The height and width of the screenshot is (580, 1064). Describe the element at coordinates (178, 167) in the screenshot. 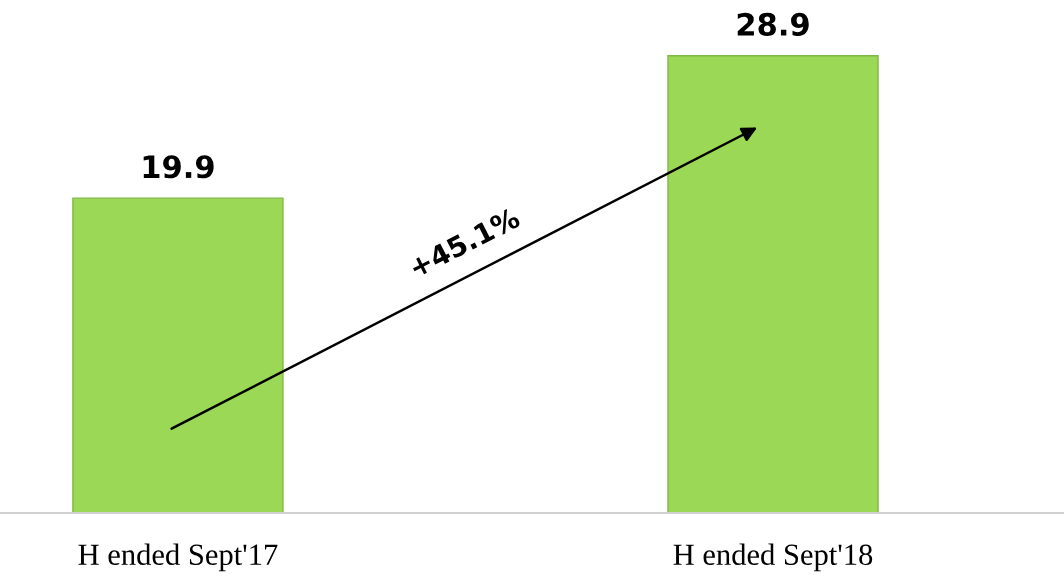

I see `data-label: 19.9` at that location.